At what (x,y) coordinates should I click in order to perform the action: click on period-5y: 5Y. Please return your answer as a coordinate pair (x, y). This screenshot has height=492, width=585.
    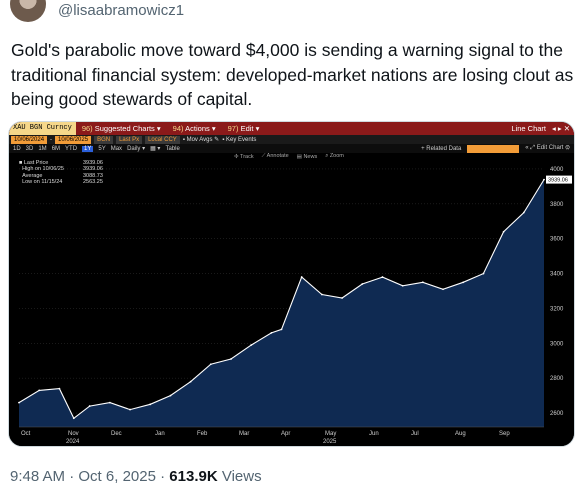
    Looking at the image, I should click on (102, 148).